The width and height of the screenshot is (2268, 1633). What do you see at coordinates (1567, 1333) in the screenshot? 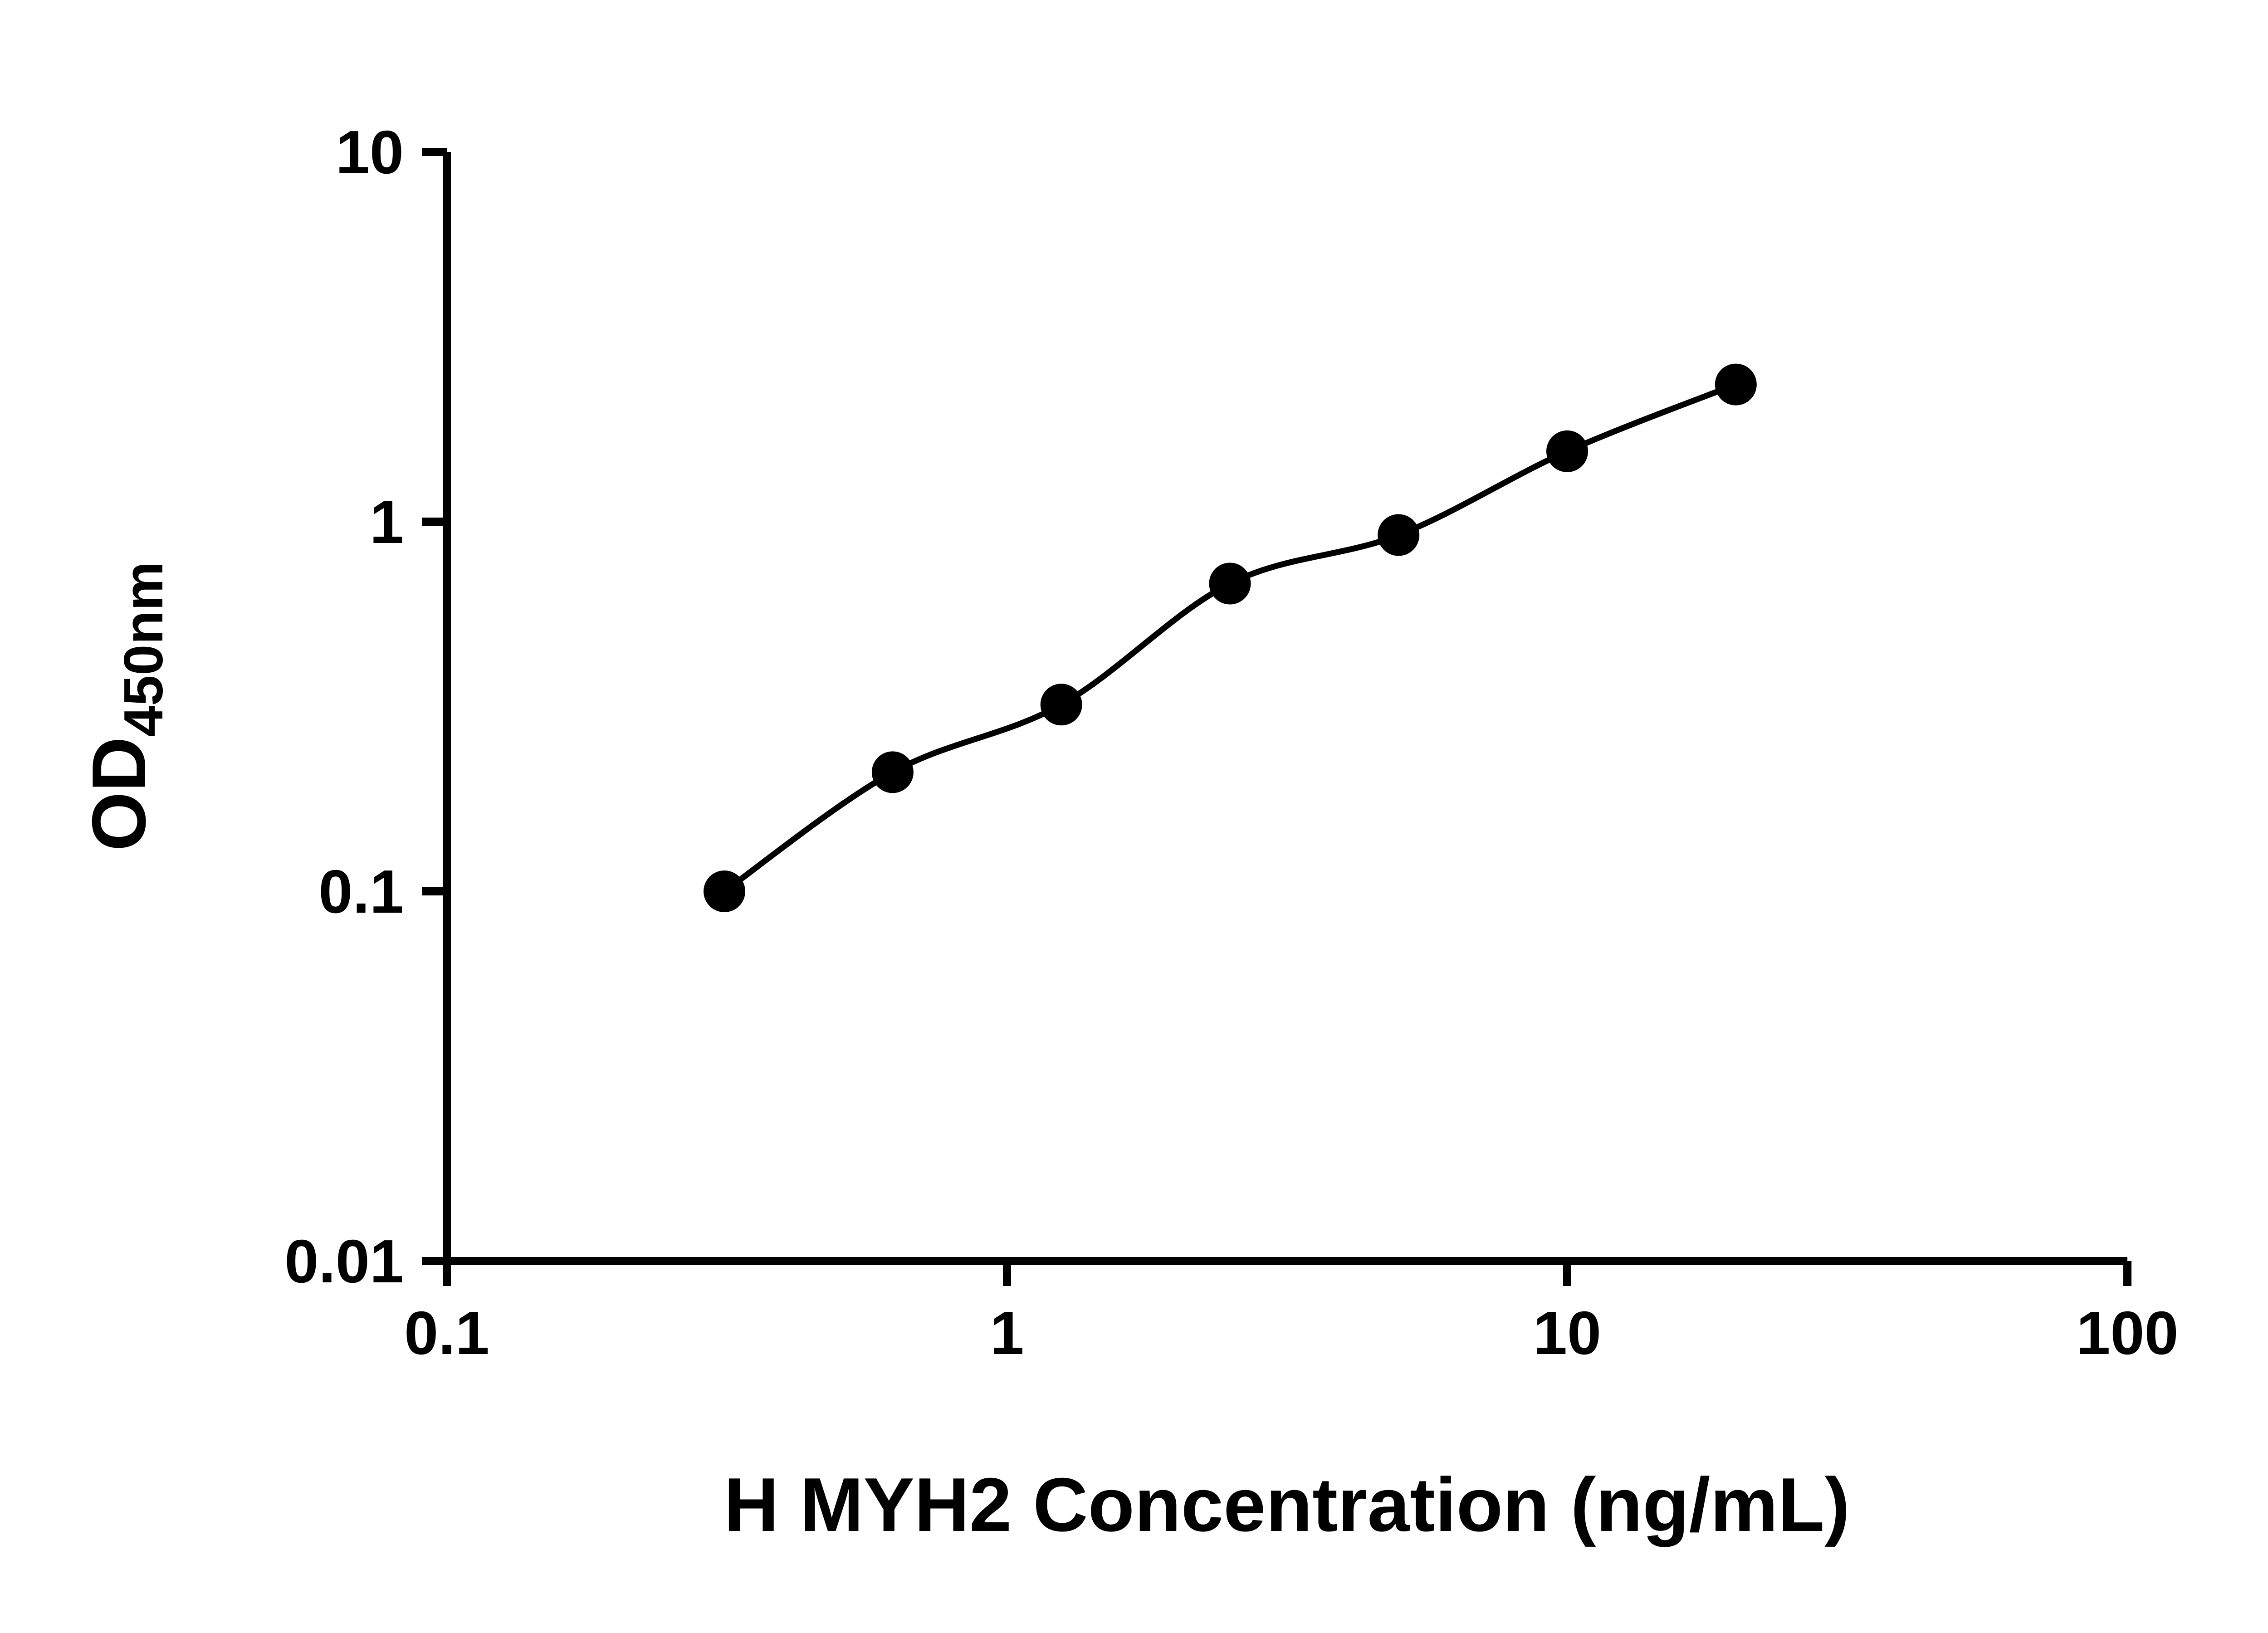
I see `x-tick-label: 10` at bounding box center [1567, 1333].